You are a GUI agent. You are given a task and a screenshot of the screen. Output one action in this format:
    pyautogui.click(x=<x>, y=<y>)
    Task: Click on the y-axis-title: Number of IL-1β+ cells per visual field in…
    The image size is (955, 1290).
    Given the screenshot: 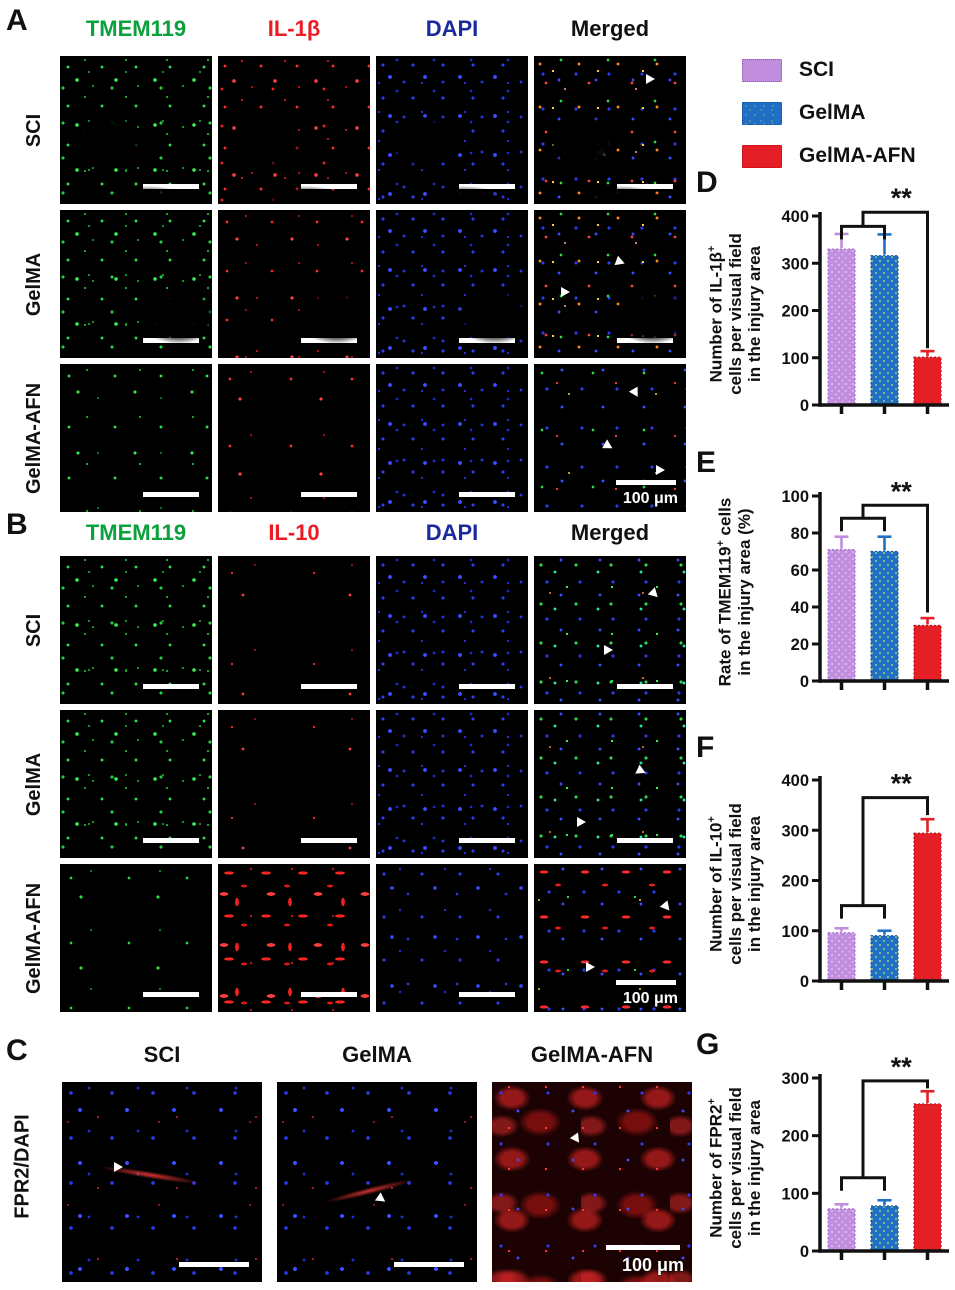 What is the action you would take?
    pyautogui.click(x=735, y=314)
    